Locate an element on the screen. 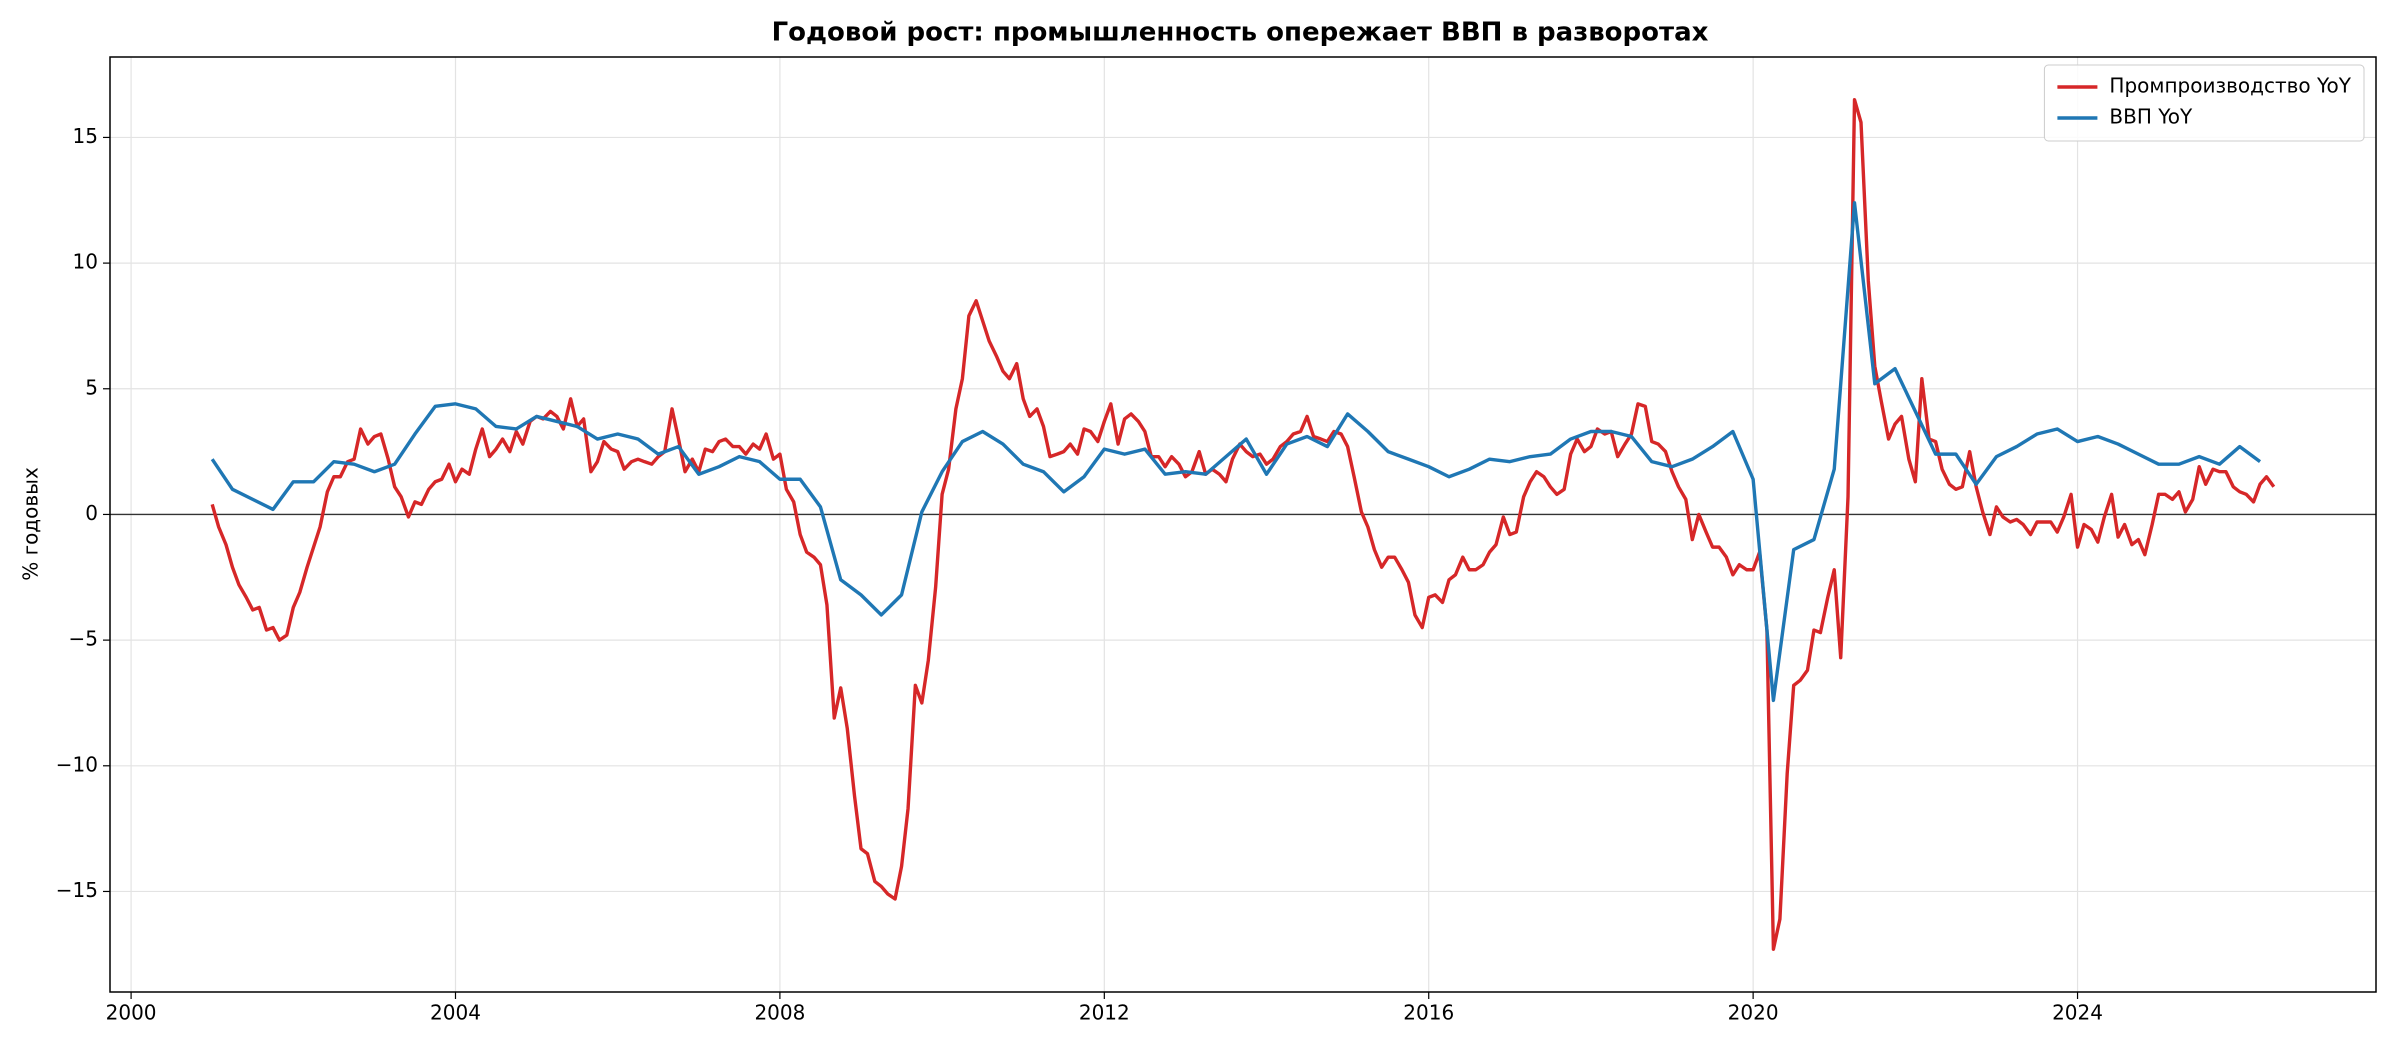 The height and width of the screenshot is (1050, 2400). legend-box is located at coordinates (2204, 103).